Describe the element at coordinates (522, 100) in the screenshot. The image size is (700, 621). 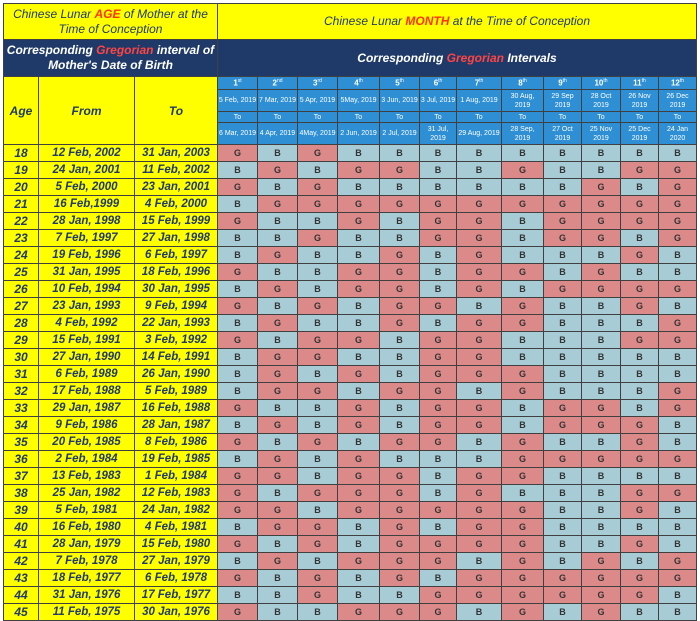
I see `month-start-date: 30 Aug, 2019` at that location.